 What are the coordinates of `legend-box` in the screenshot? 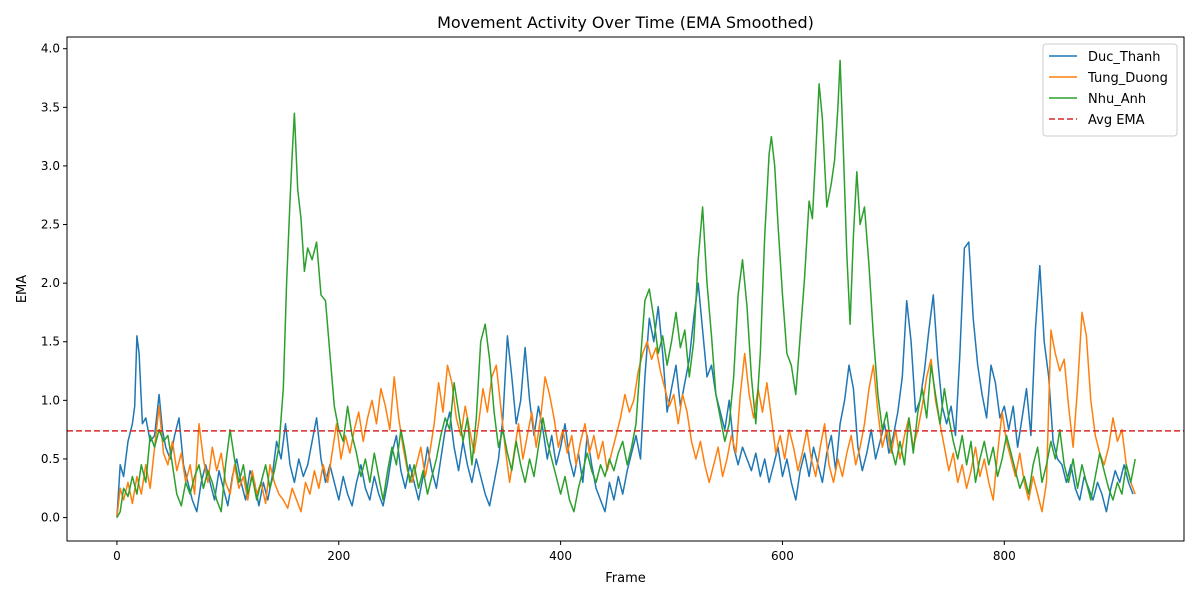 It's located at (1110, 90).